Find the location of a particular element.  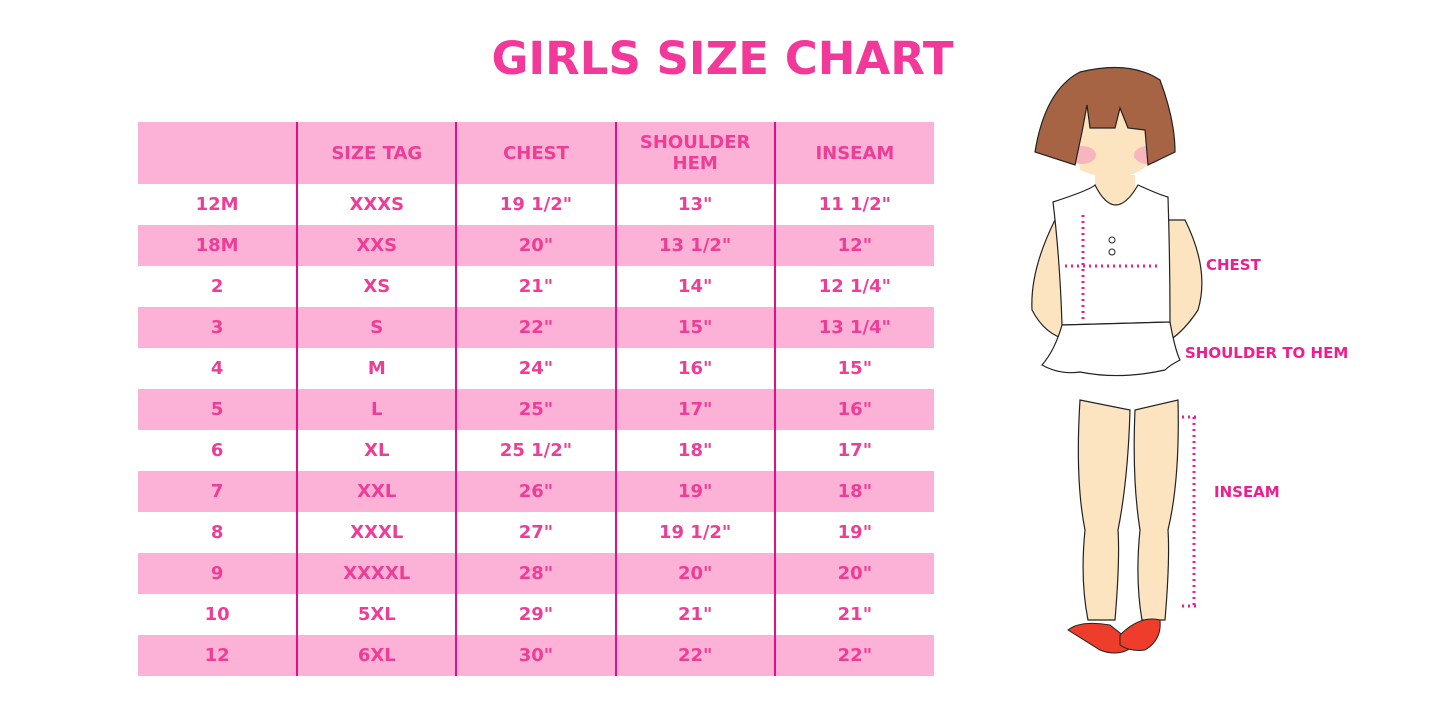

table-cell: 30" is located at coordinates (535, 655).